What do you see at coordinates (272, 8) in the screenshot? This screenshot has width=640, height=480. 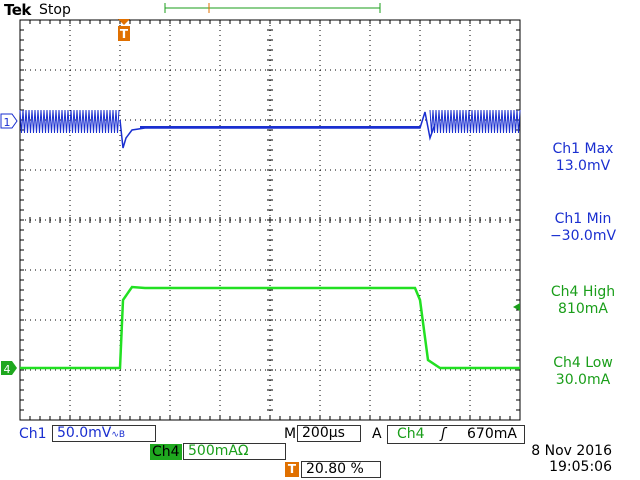 I see `record-length-bar` at bounding box center [272, 8].